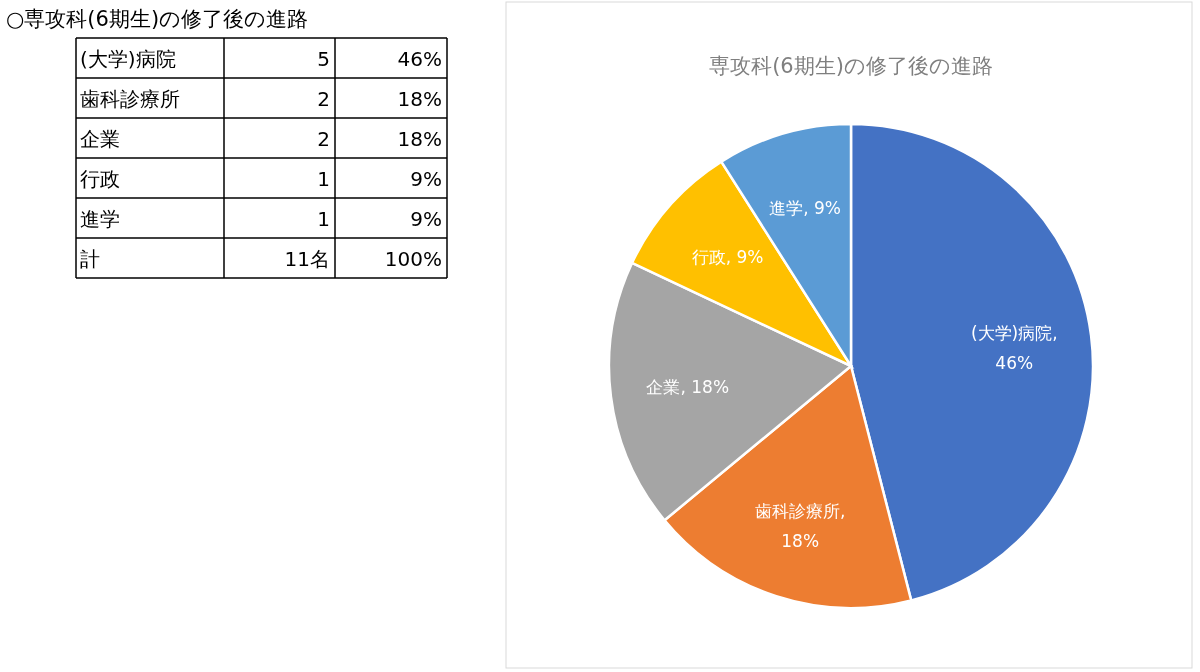 Image resolution: width=1200 pixels, height=672 pixels. Describe the element at coordinates (1014, 348) in the screenshot. I see `slice-label: (大学)病院, 46%` at that location.